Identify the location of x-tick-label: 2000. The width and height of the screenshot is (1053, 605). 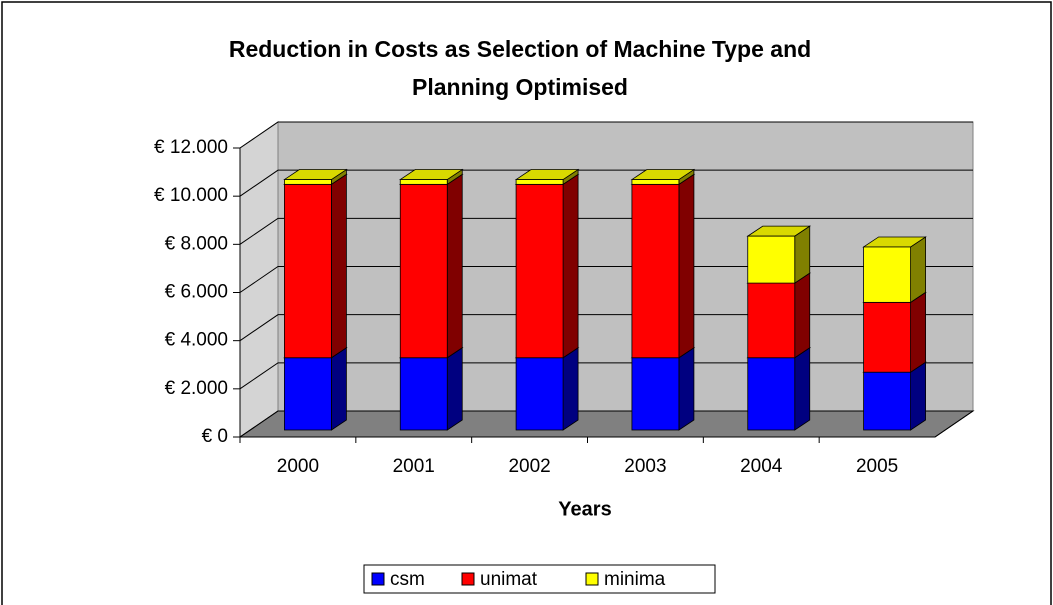
(298, 466).